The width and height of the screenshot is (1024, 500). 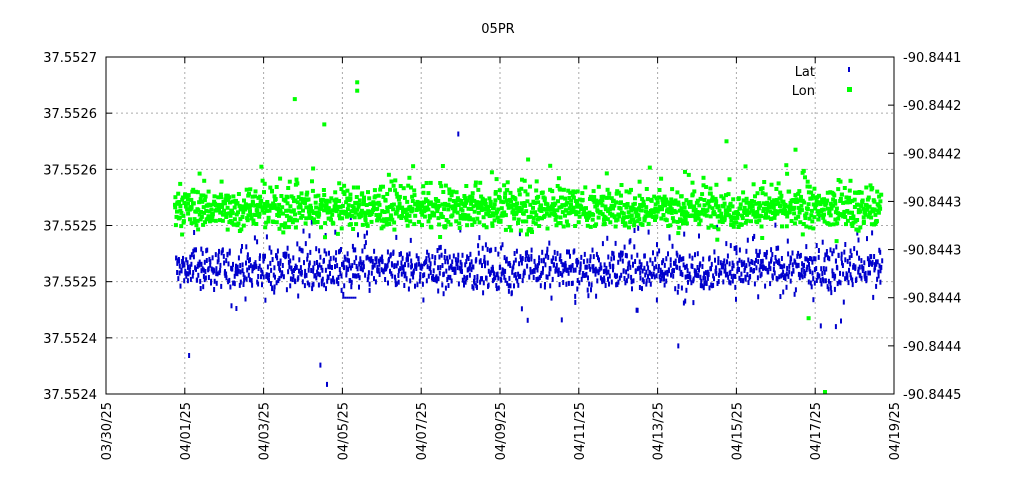 I want to click on legend-label-lat: Lat, so click(x=805, y=72).